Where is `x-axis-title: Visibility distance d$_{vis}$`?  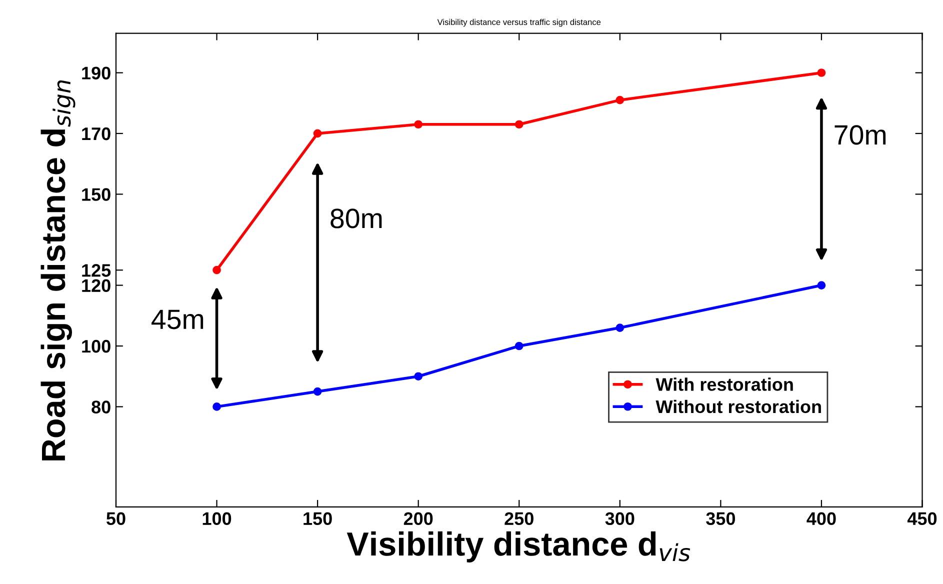 x-axis-title: Visibility distance d$_{vis}$ is located at coordinates (518, 546).